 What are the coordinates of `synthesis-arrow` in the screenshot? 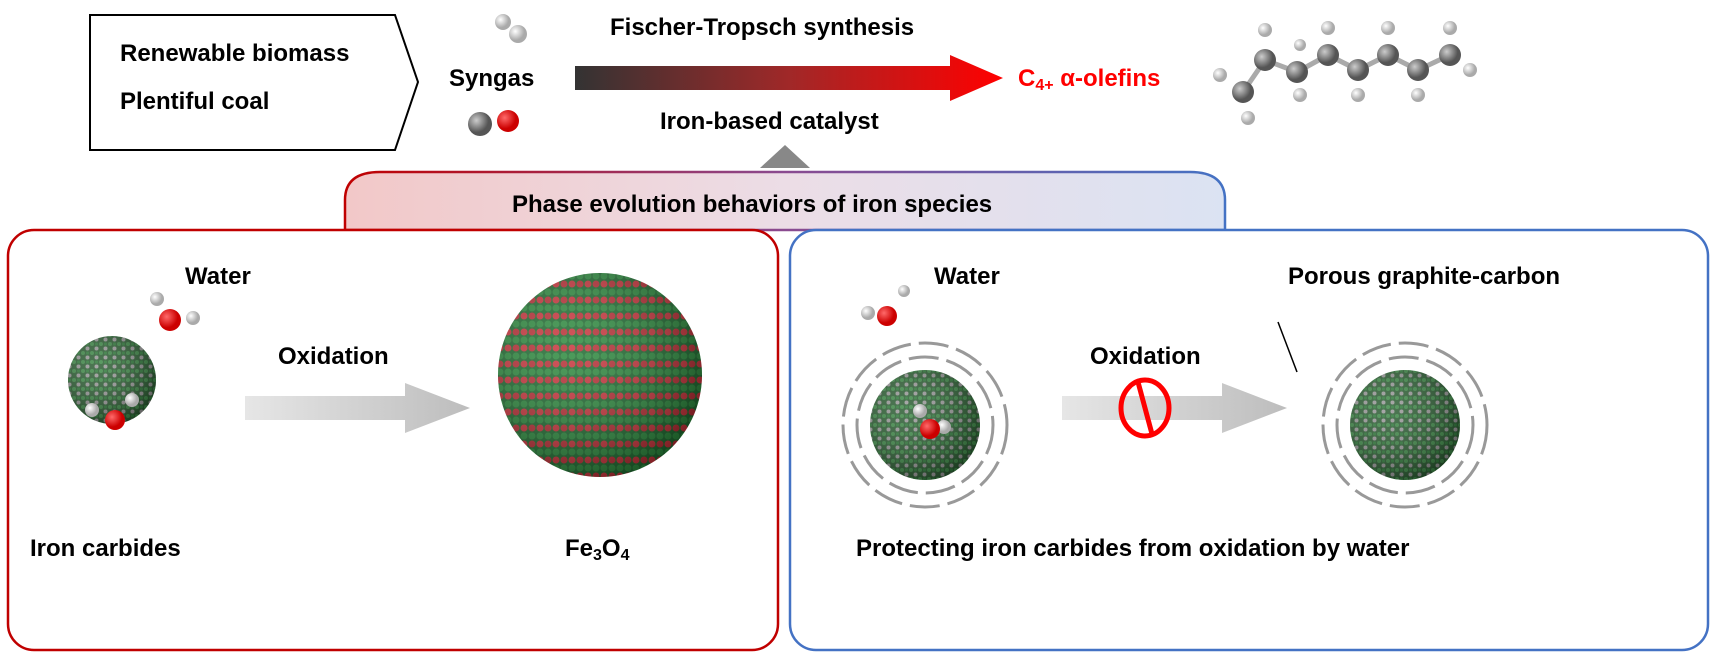 It's located at (789, 78).